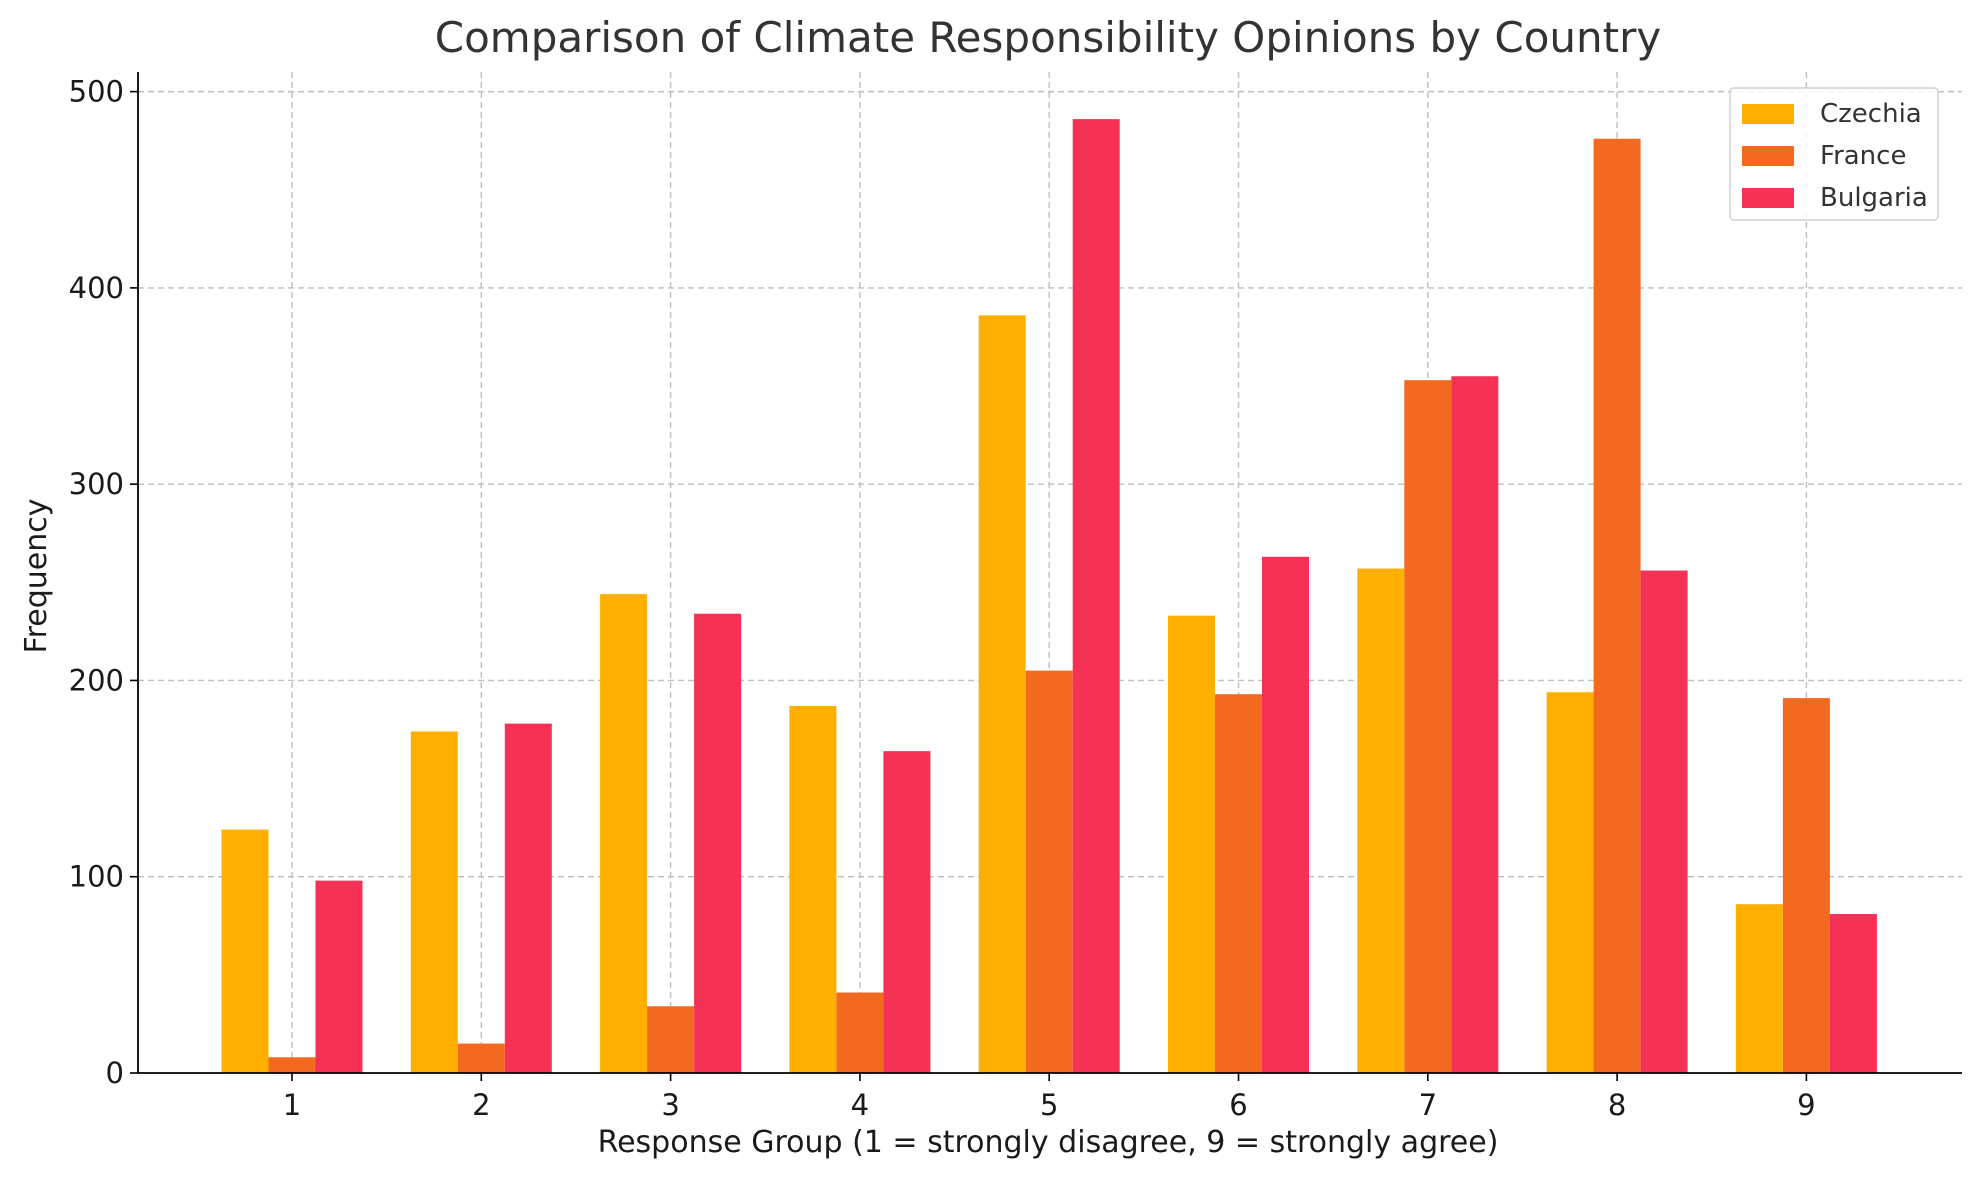 This screenshot has width=1980, height=1180. What do you see at coordinates (36, 576) in the screenshot?
I see `y-axis-title: Frequency` at bounding box center [36, 576].